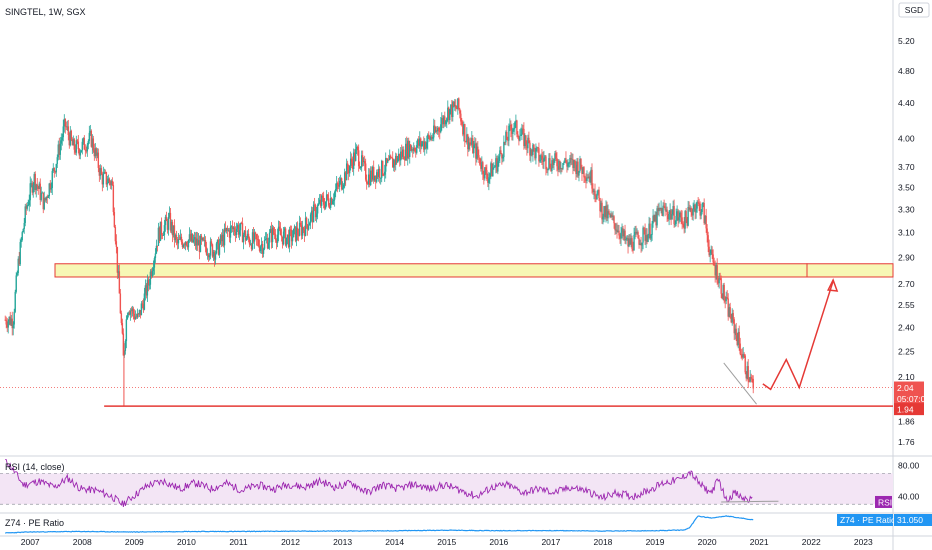  I want to click on symbol-title: SINGTEL, 1W, SGX, so click(45, 12).